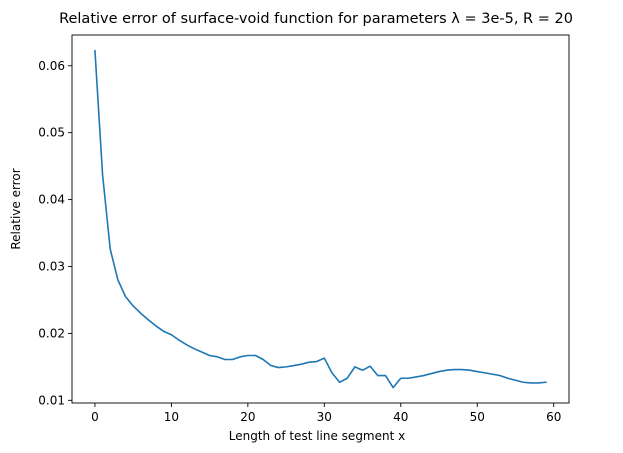 The width and height of the screenshot is (623, 453). What do you see at coordinates (95, 417) in the screenshot?
I see `x-tick-label: 0` at bounding box center [95, 417].